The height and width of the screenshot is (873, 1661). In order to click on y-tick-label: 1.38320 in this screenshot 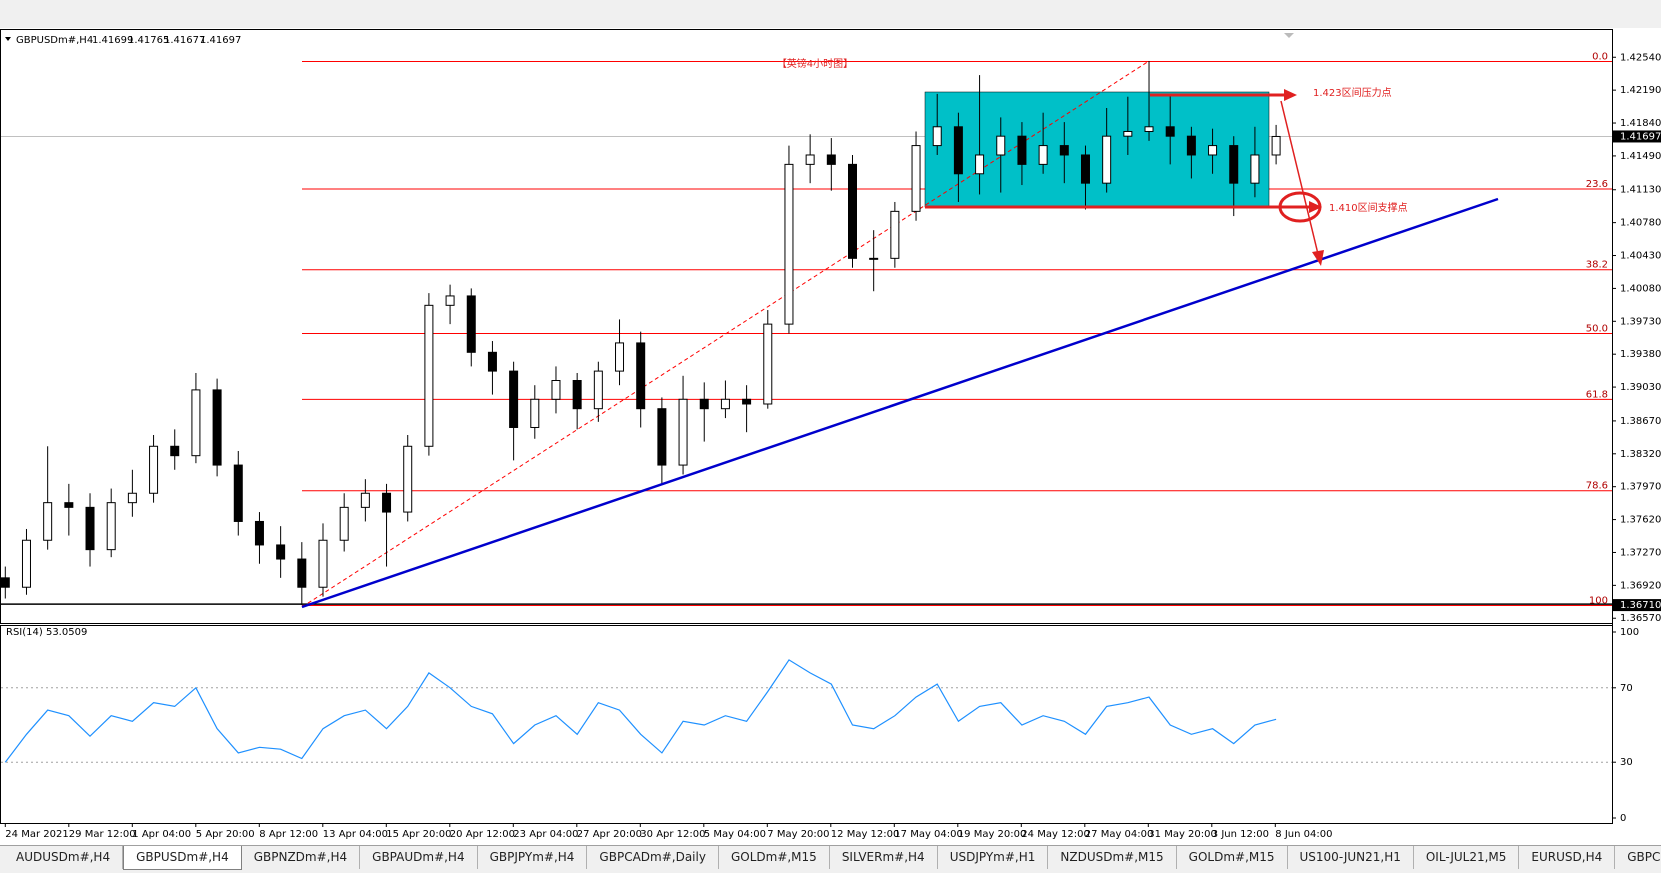, I will do `click(1640, 454)`.